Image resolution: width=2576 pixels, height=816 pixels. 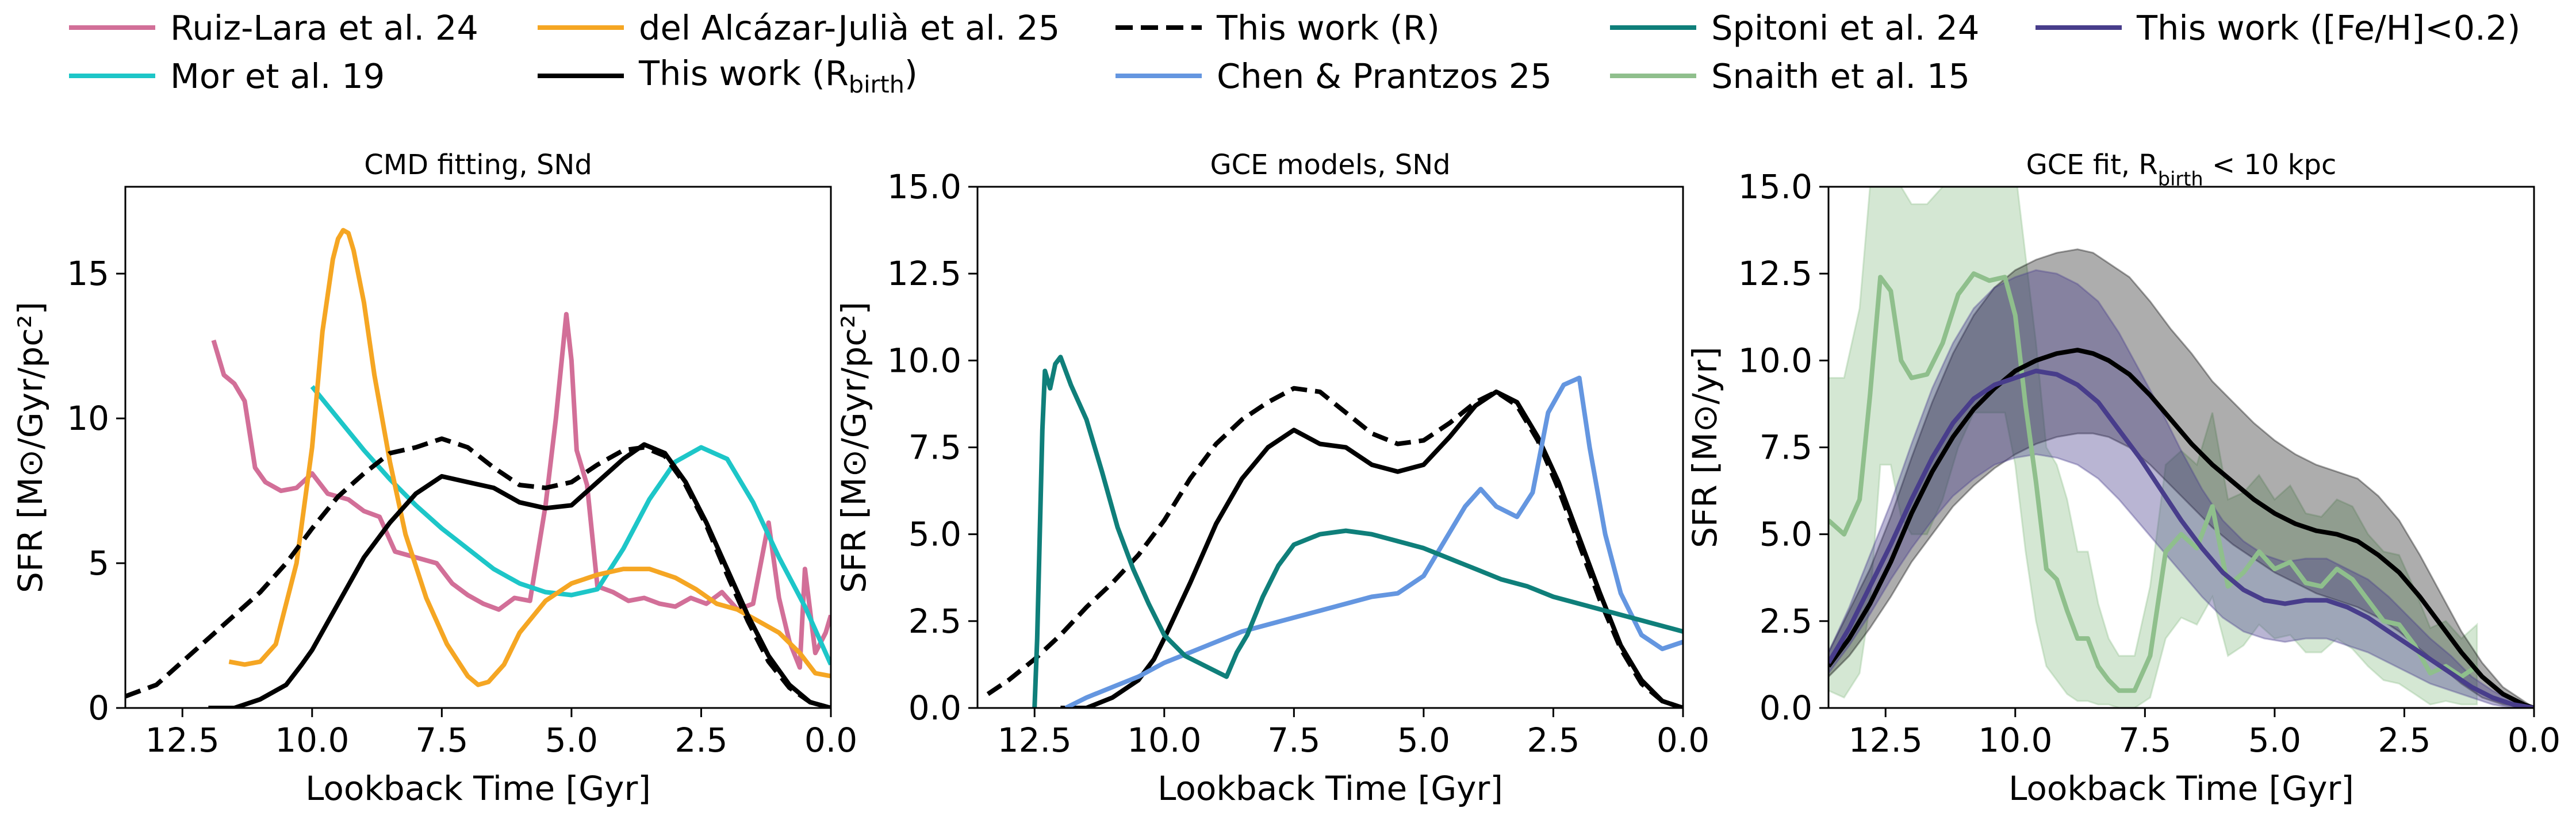 I want to click on legend-swatch-fehlow, so click(x=2078, y=28).